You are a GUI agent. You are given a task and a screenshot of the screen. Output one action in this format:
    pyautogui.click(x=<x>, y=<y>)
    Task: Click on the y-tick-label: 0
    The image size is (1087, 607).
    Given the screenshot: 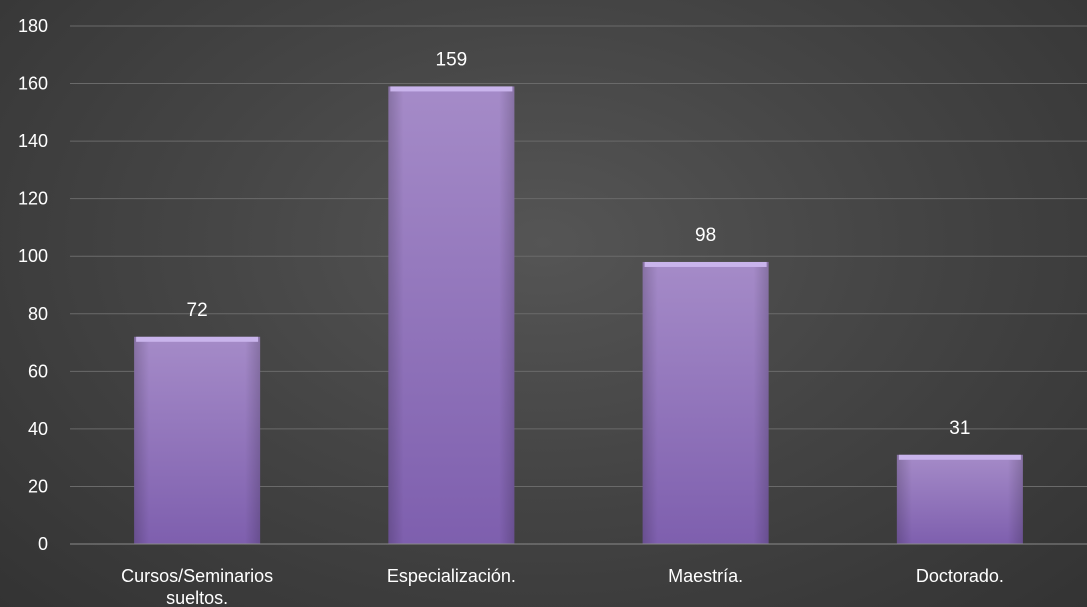 What is the action you would take?
    pyautogui.click(x=43, y=544)
    